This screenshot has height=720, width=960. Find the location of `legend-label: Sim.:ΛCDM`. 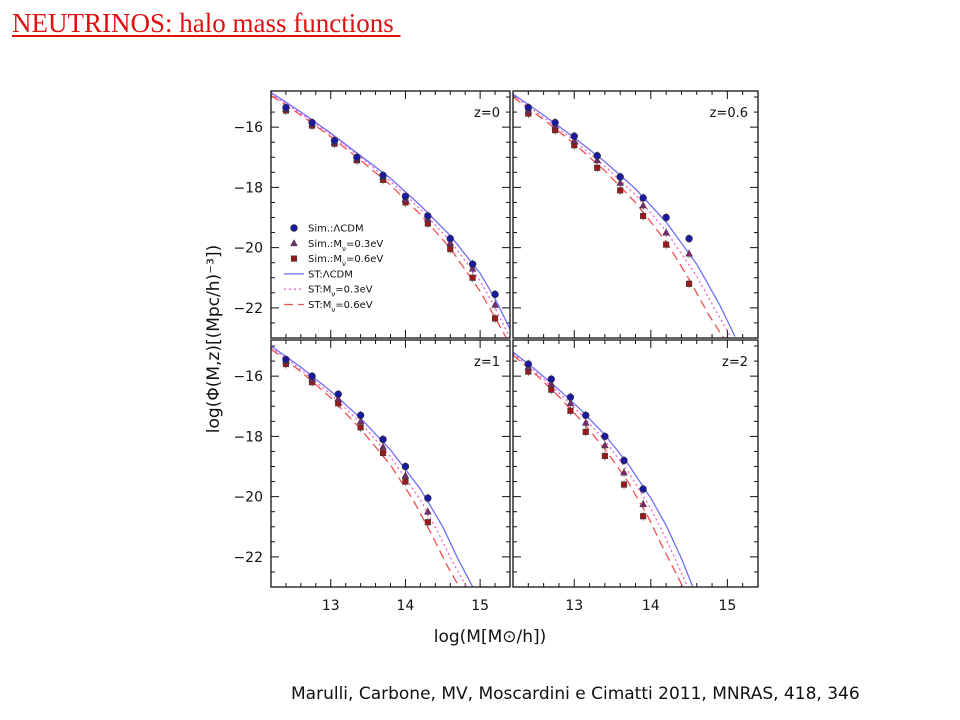

legend-label: Sim.:ΛCDM is located at coordinates (336, 229).